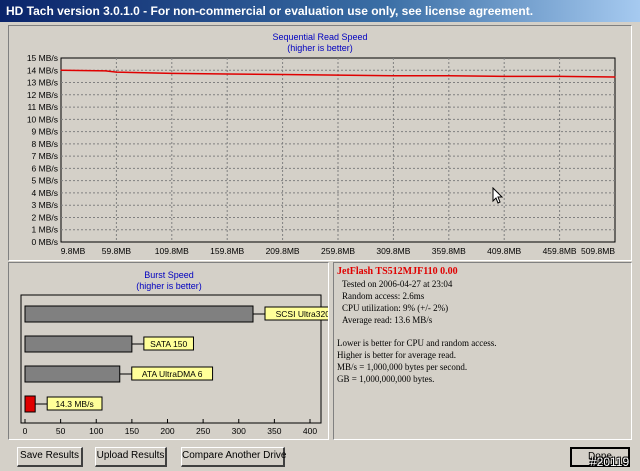 This screenshot has width=640, height=471. Describe the element at coordinates (203, 431) in the screenshot. I see `burst-x-tick-label: 250` at that location.